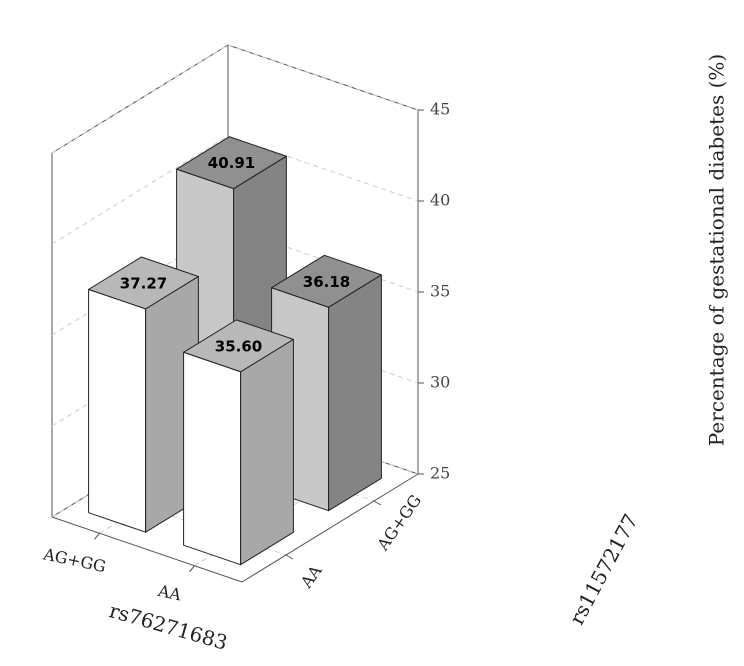 This screenshot has height=666, width=744. What do you see at coordinates (604, 569) in the screenshot?
I see `y-axis-title: rs11572177` at bounding box center [604, 569].